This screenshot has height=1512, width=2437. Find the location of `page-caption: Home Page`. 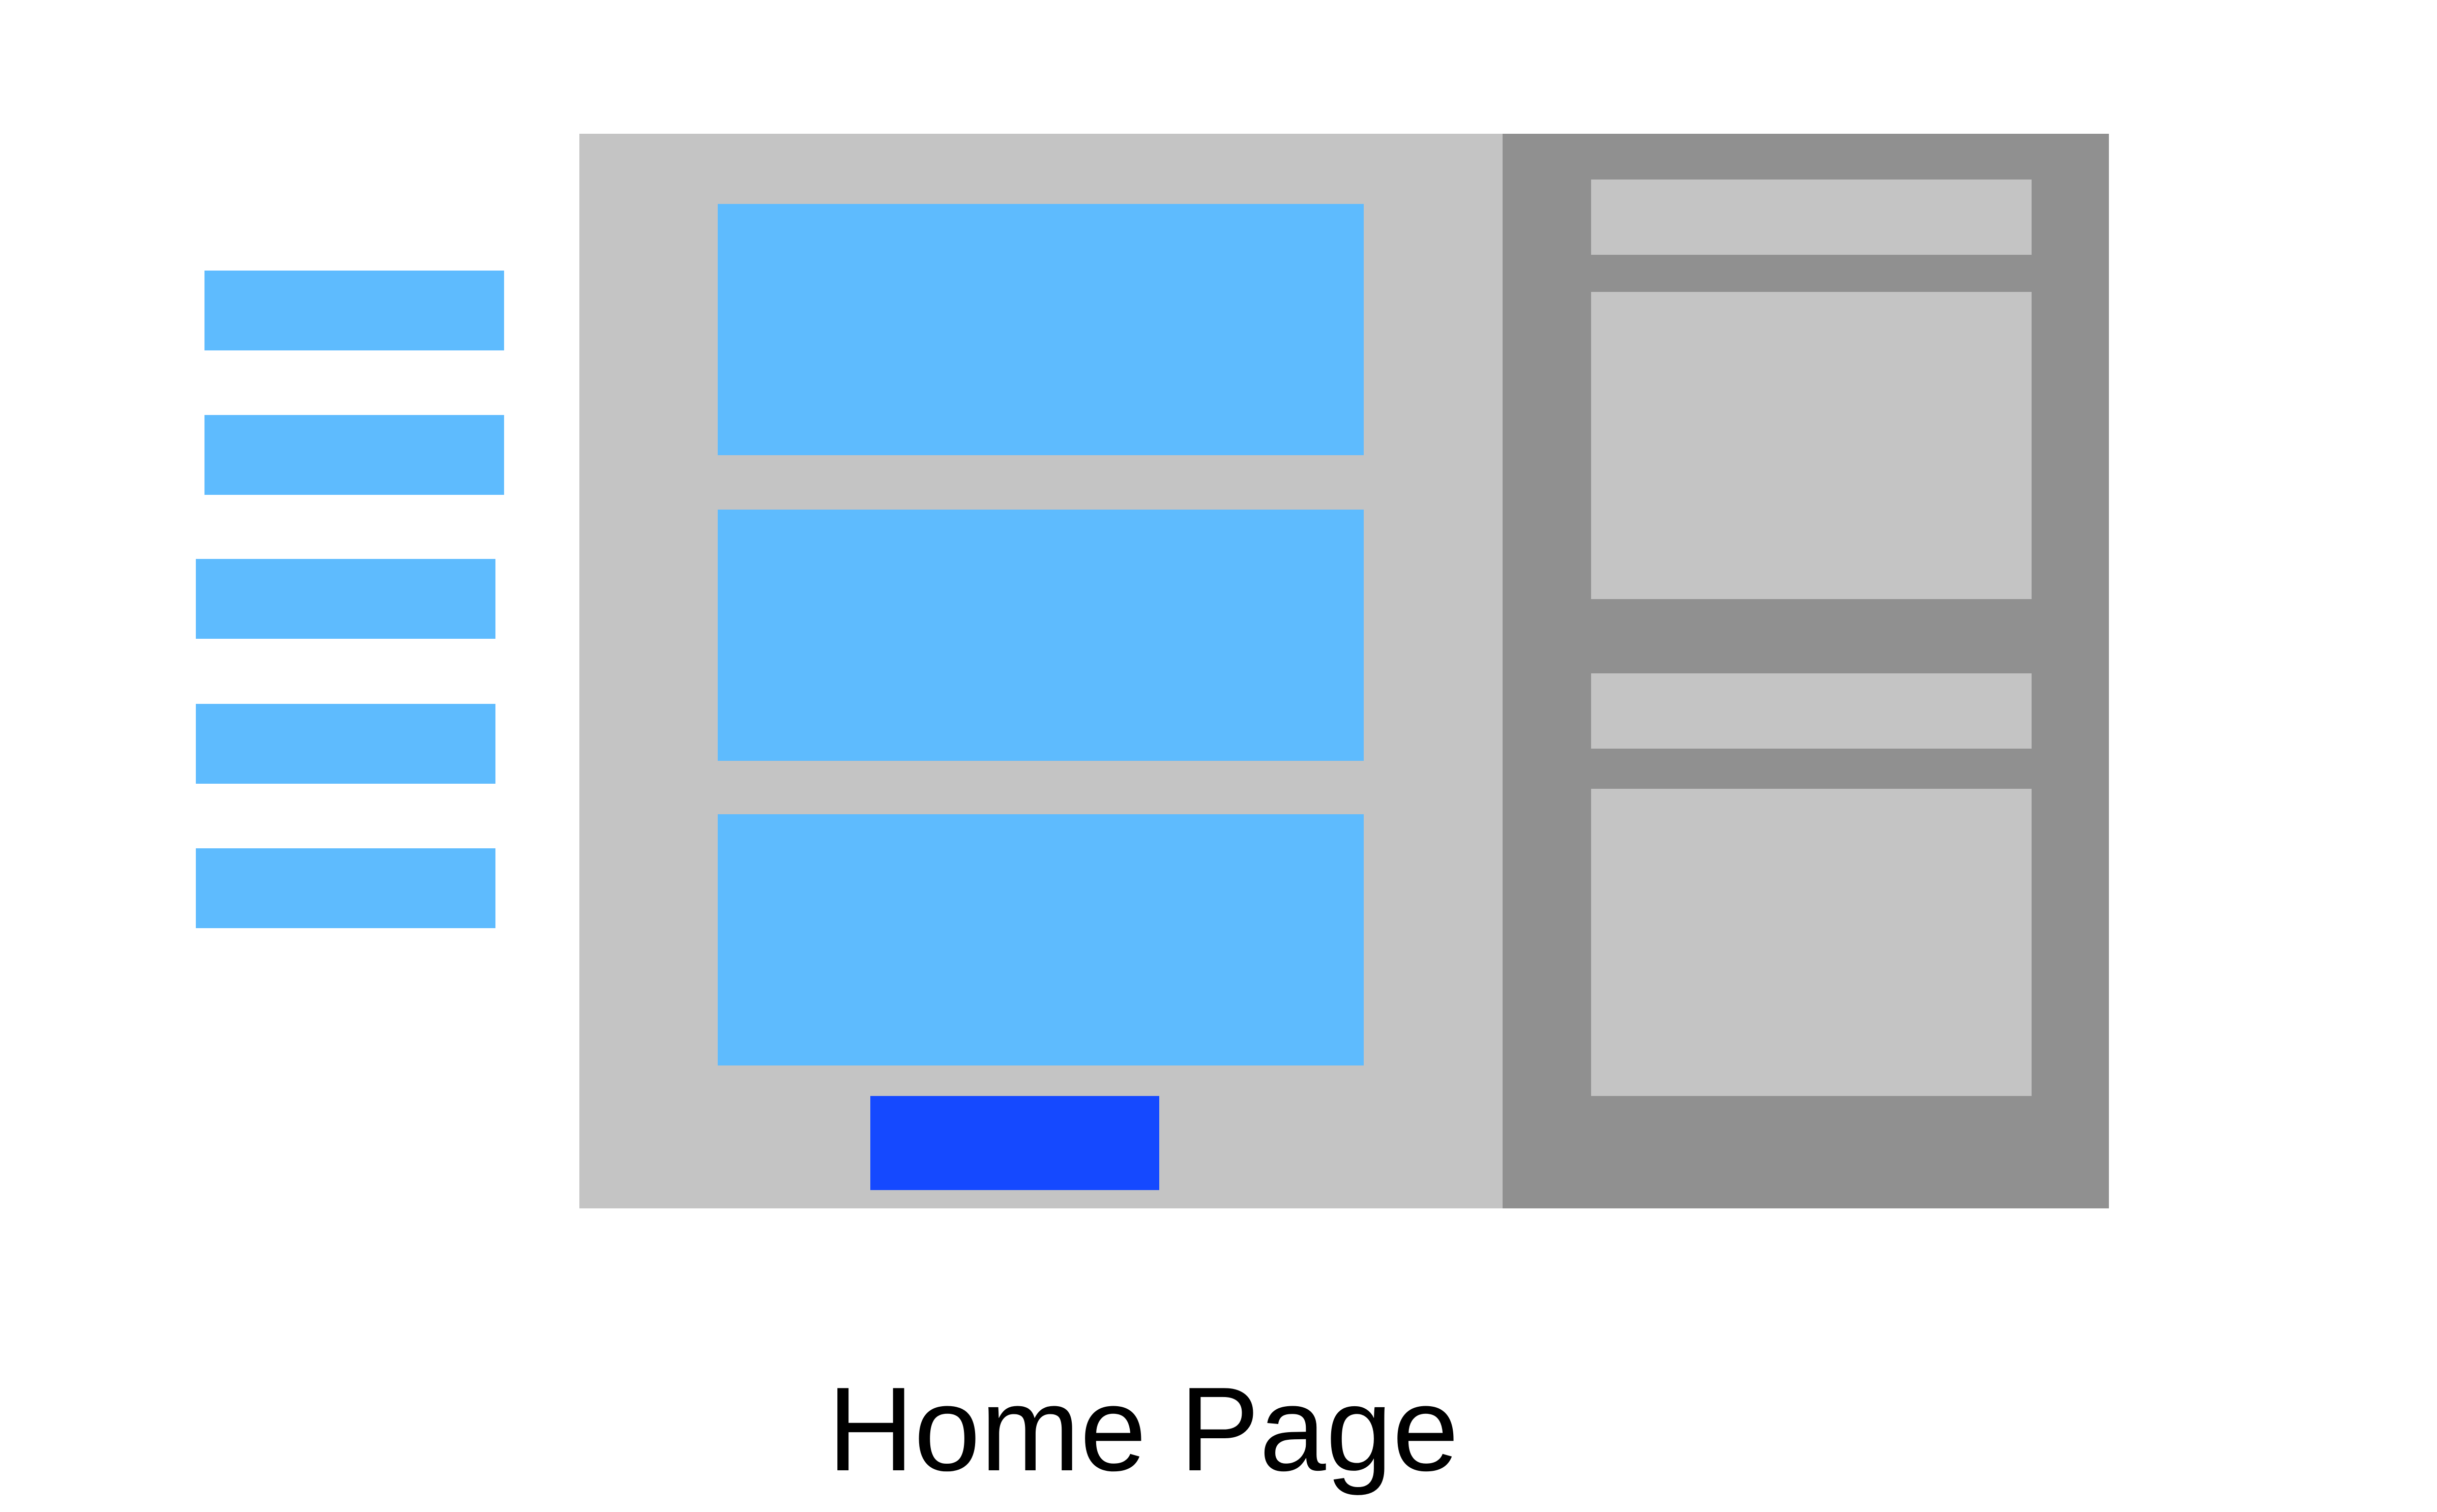

page-caption: Home Page is located at coordinates (1143, 1429).